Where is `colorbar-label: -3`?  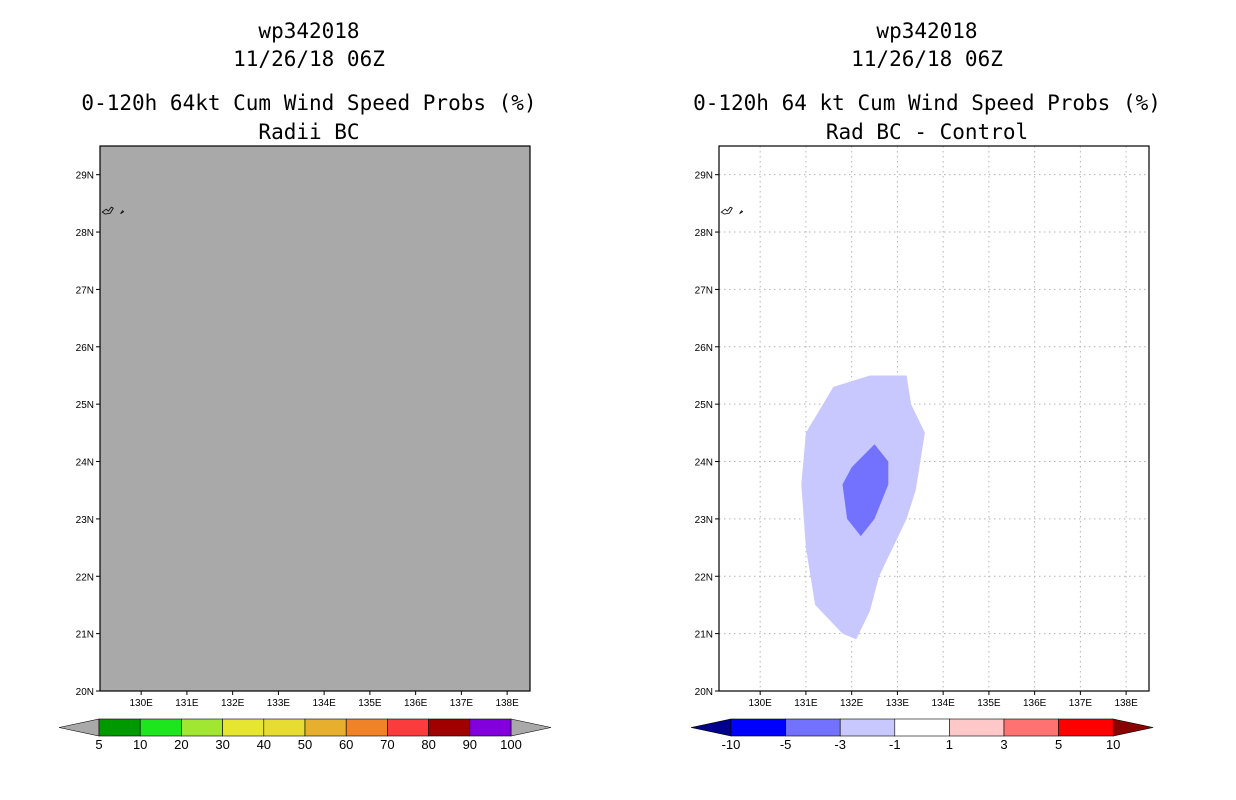
colorbar-label: -3 is located at coordinates (840, 744).